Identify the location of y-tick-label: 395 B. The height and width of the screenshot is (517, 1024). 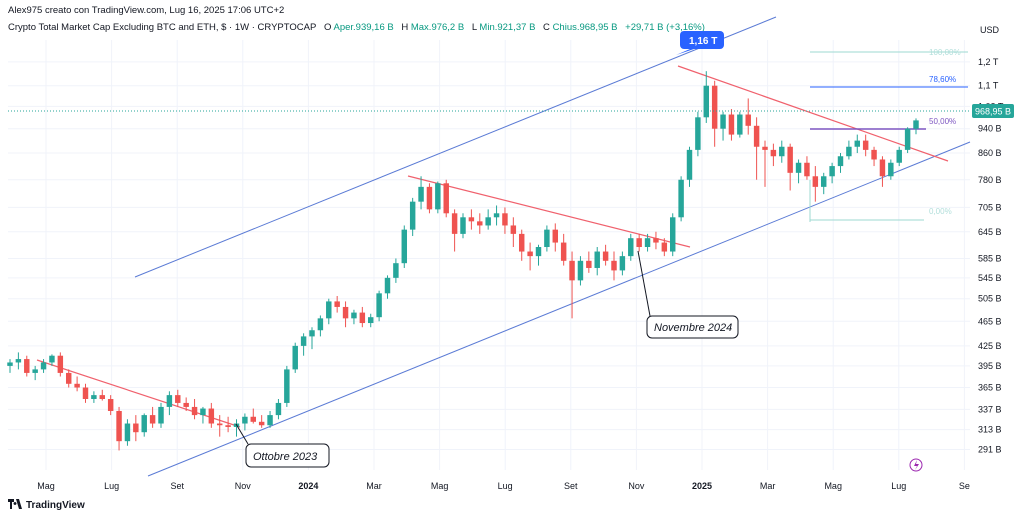
(990, 366).